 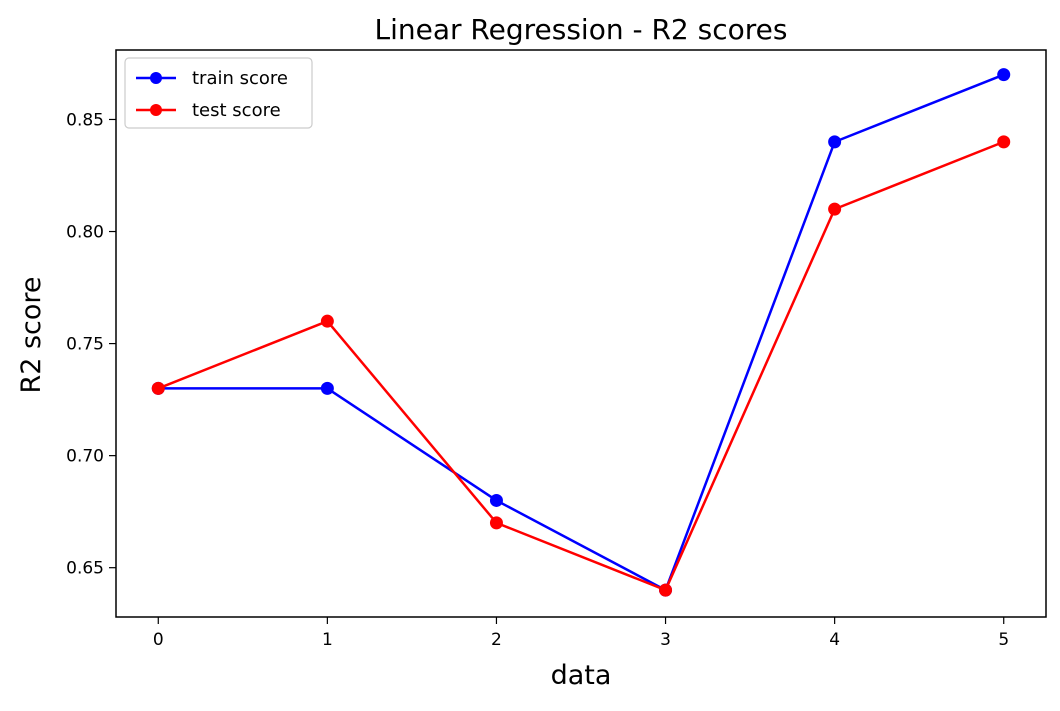 What do you see at coordinates (834, 640) in the screenshot?
I see `x-tick-label: 4` at bounding box center [834, 640].